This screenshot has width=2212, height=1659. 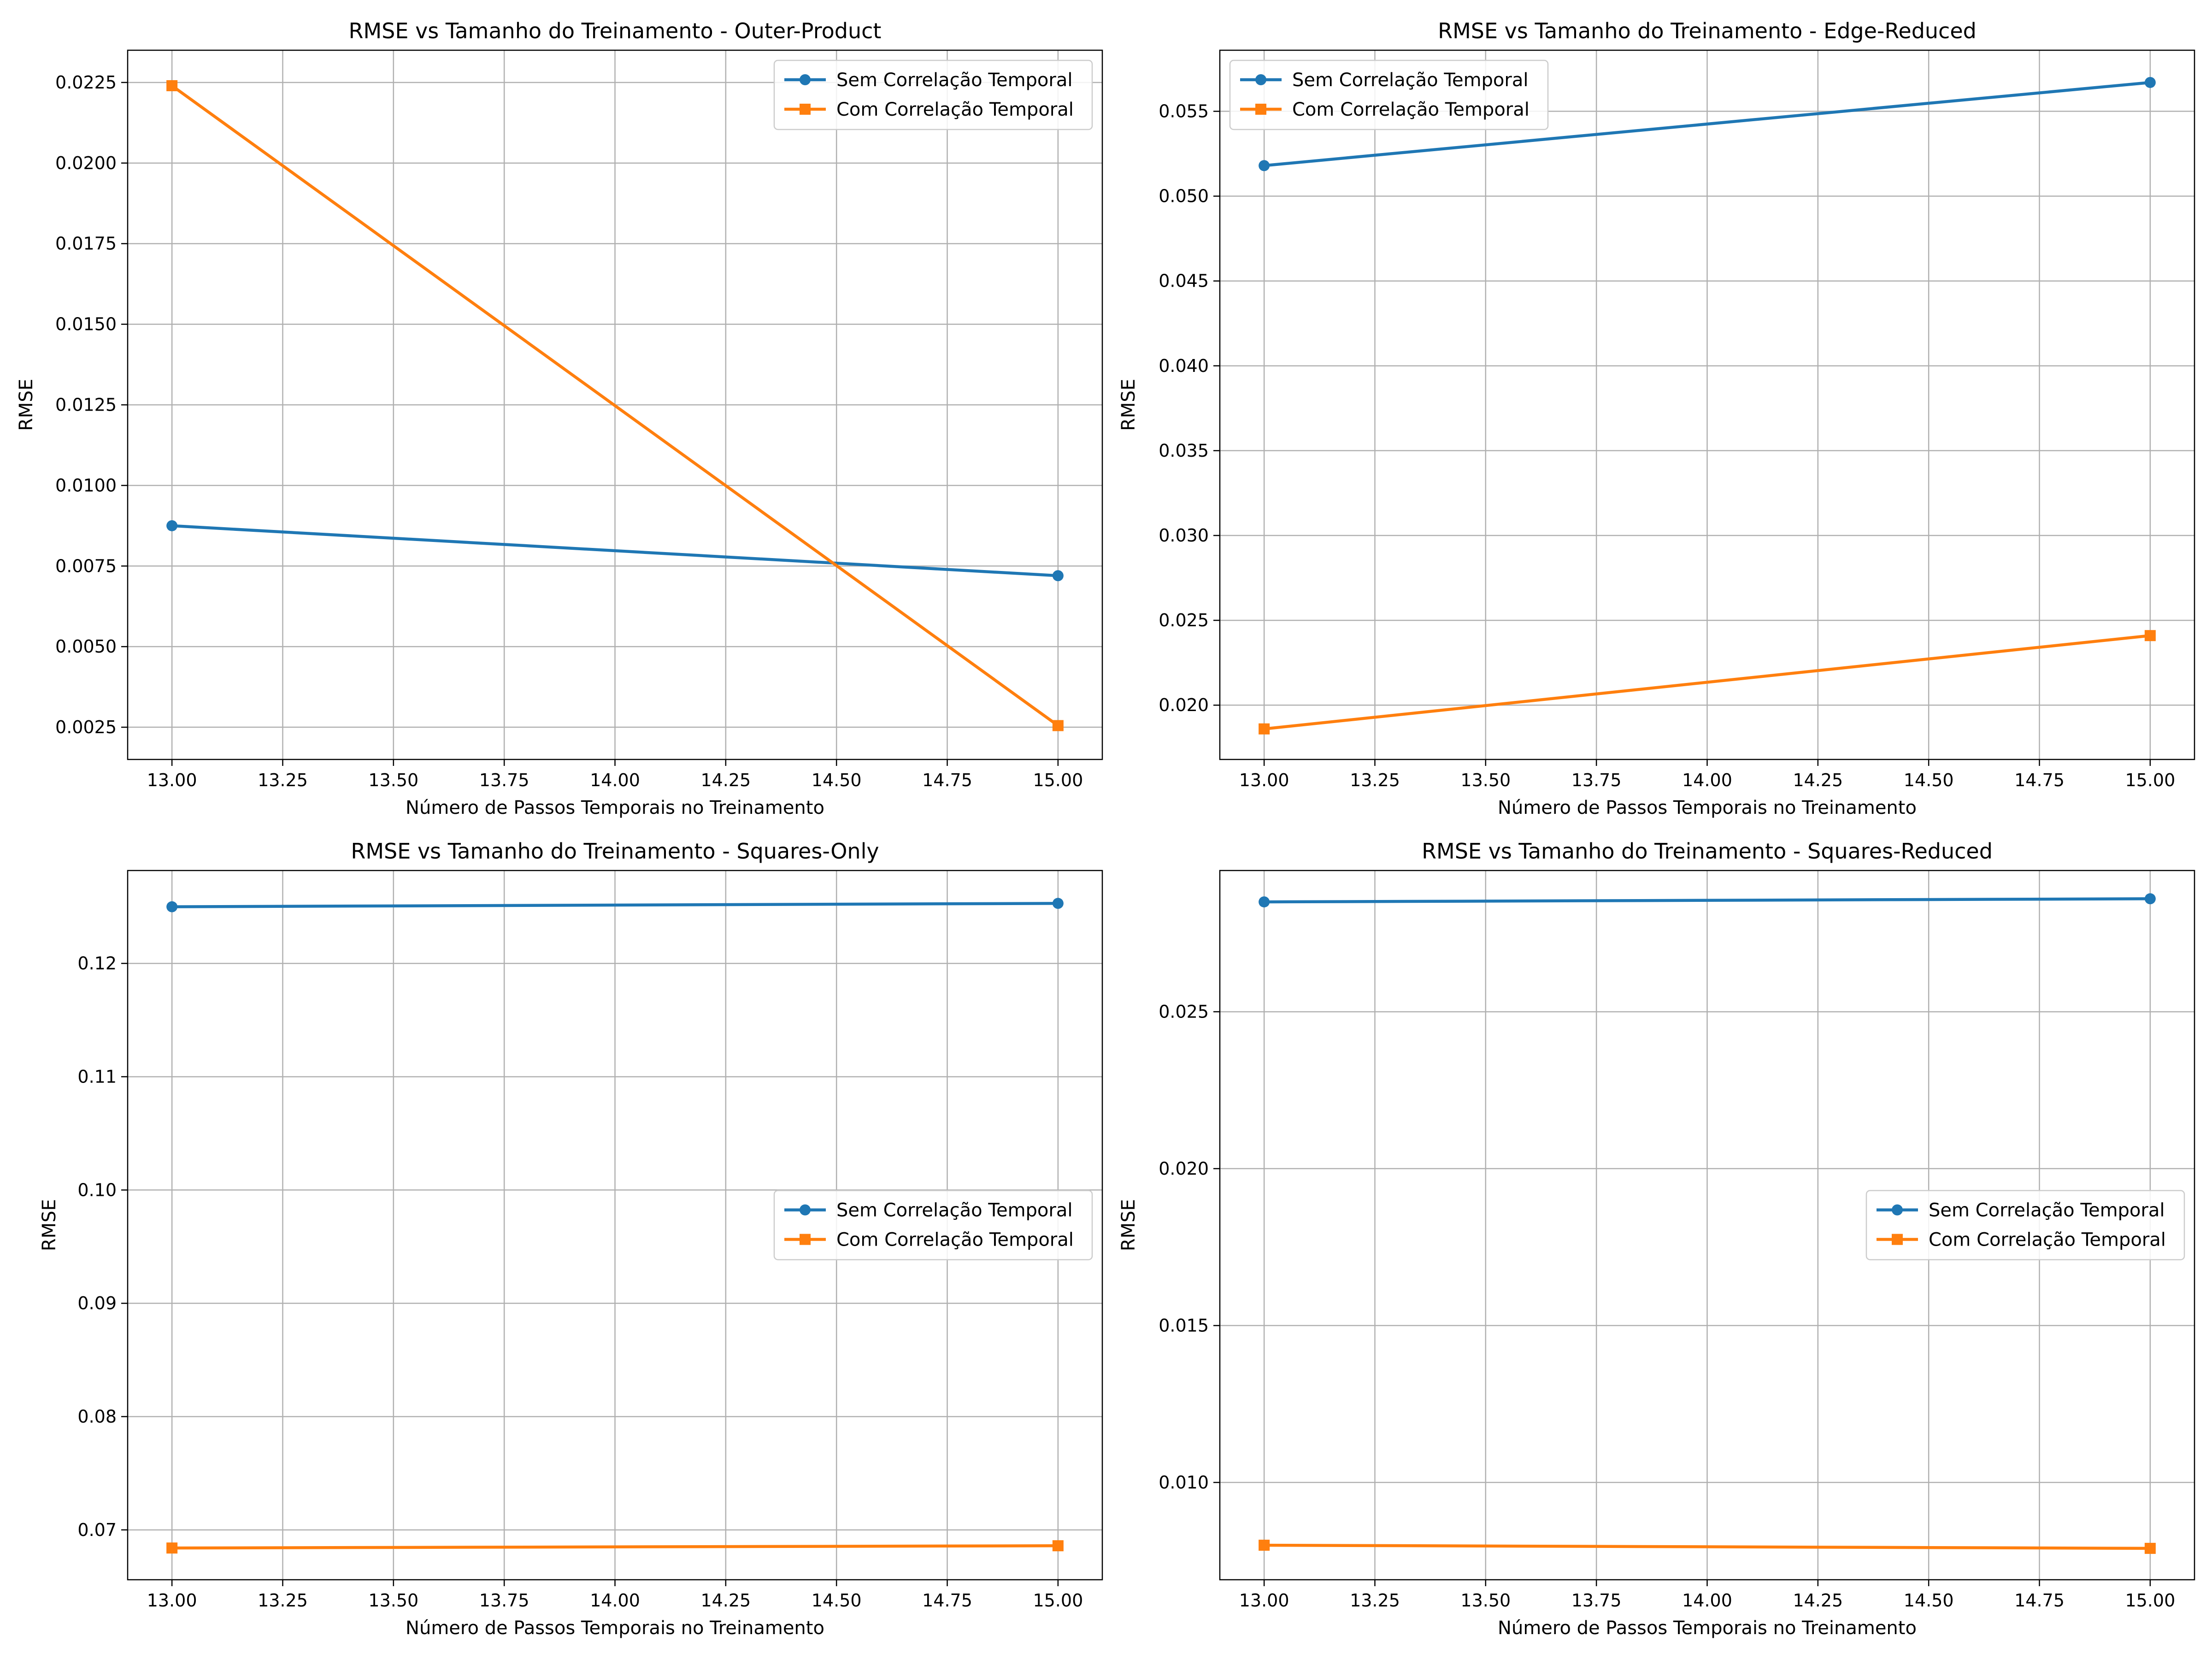 What do you see at coordinates (1184, 111) in the screenshot?
I see `y-tick-label: 0.055` at bounding box center [1184, 111].